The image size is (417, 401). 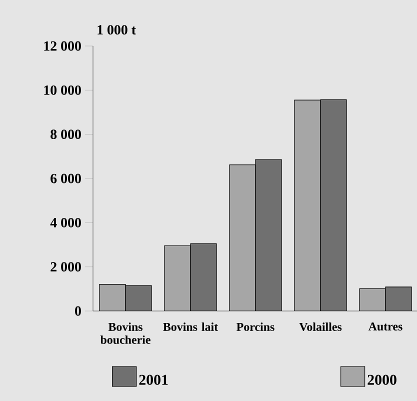 What do you see at coordinates (78, 311) in the screenshot?
I see `y-tick-label: 0` at bounding box center [78, 311].